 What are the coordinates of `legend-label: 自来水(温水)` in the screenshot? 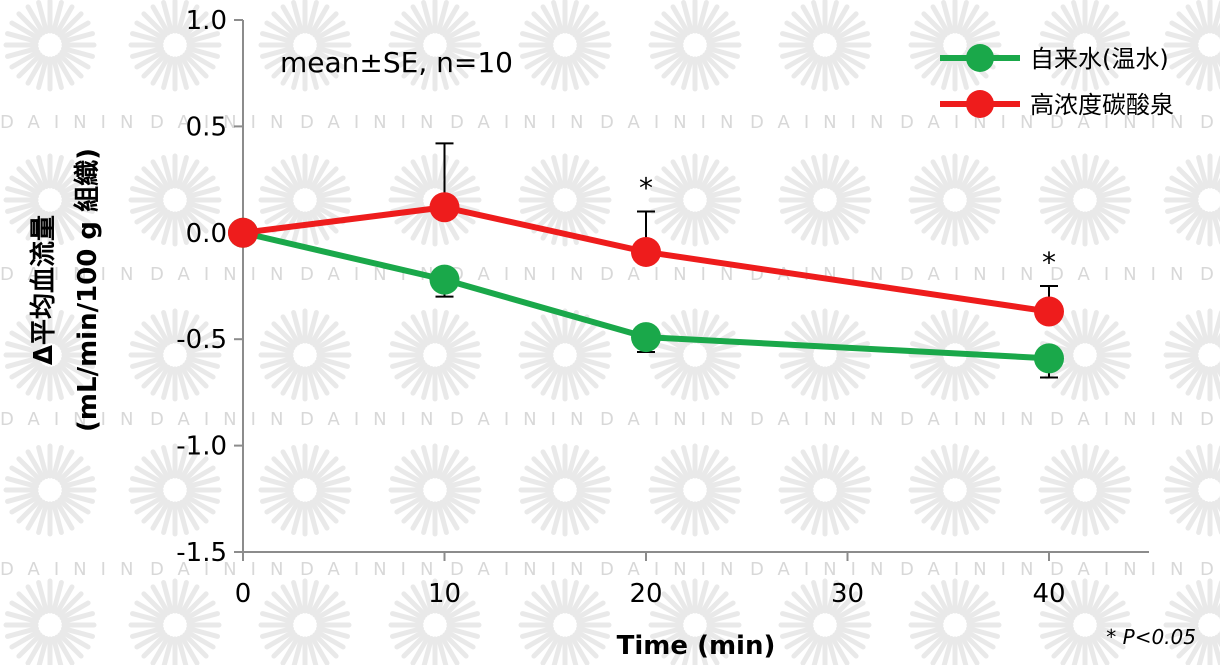 It's located at (1099, 59).